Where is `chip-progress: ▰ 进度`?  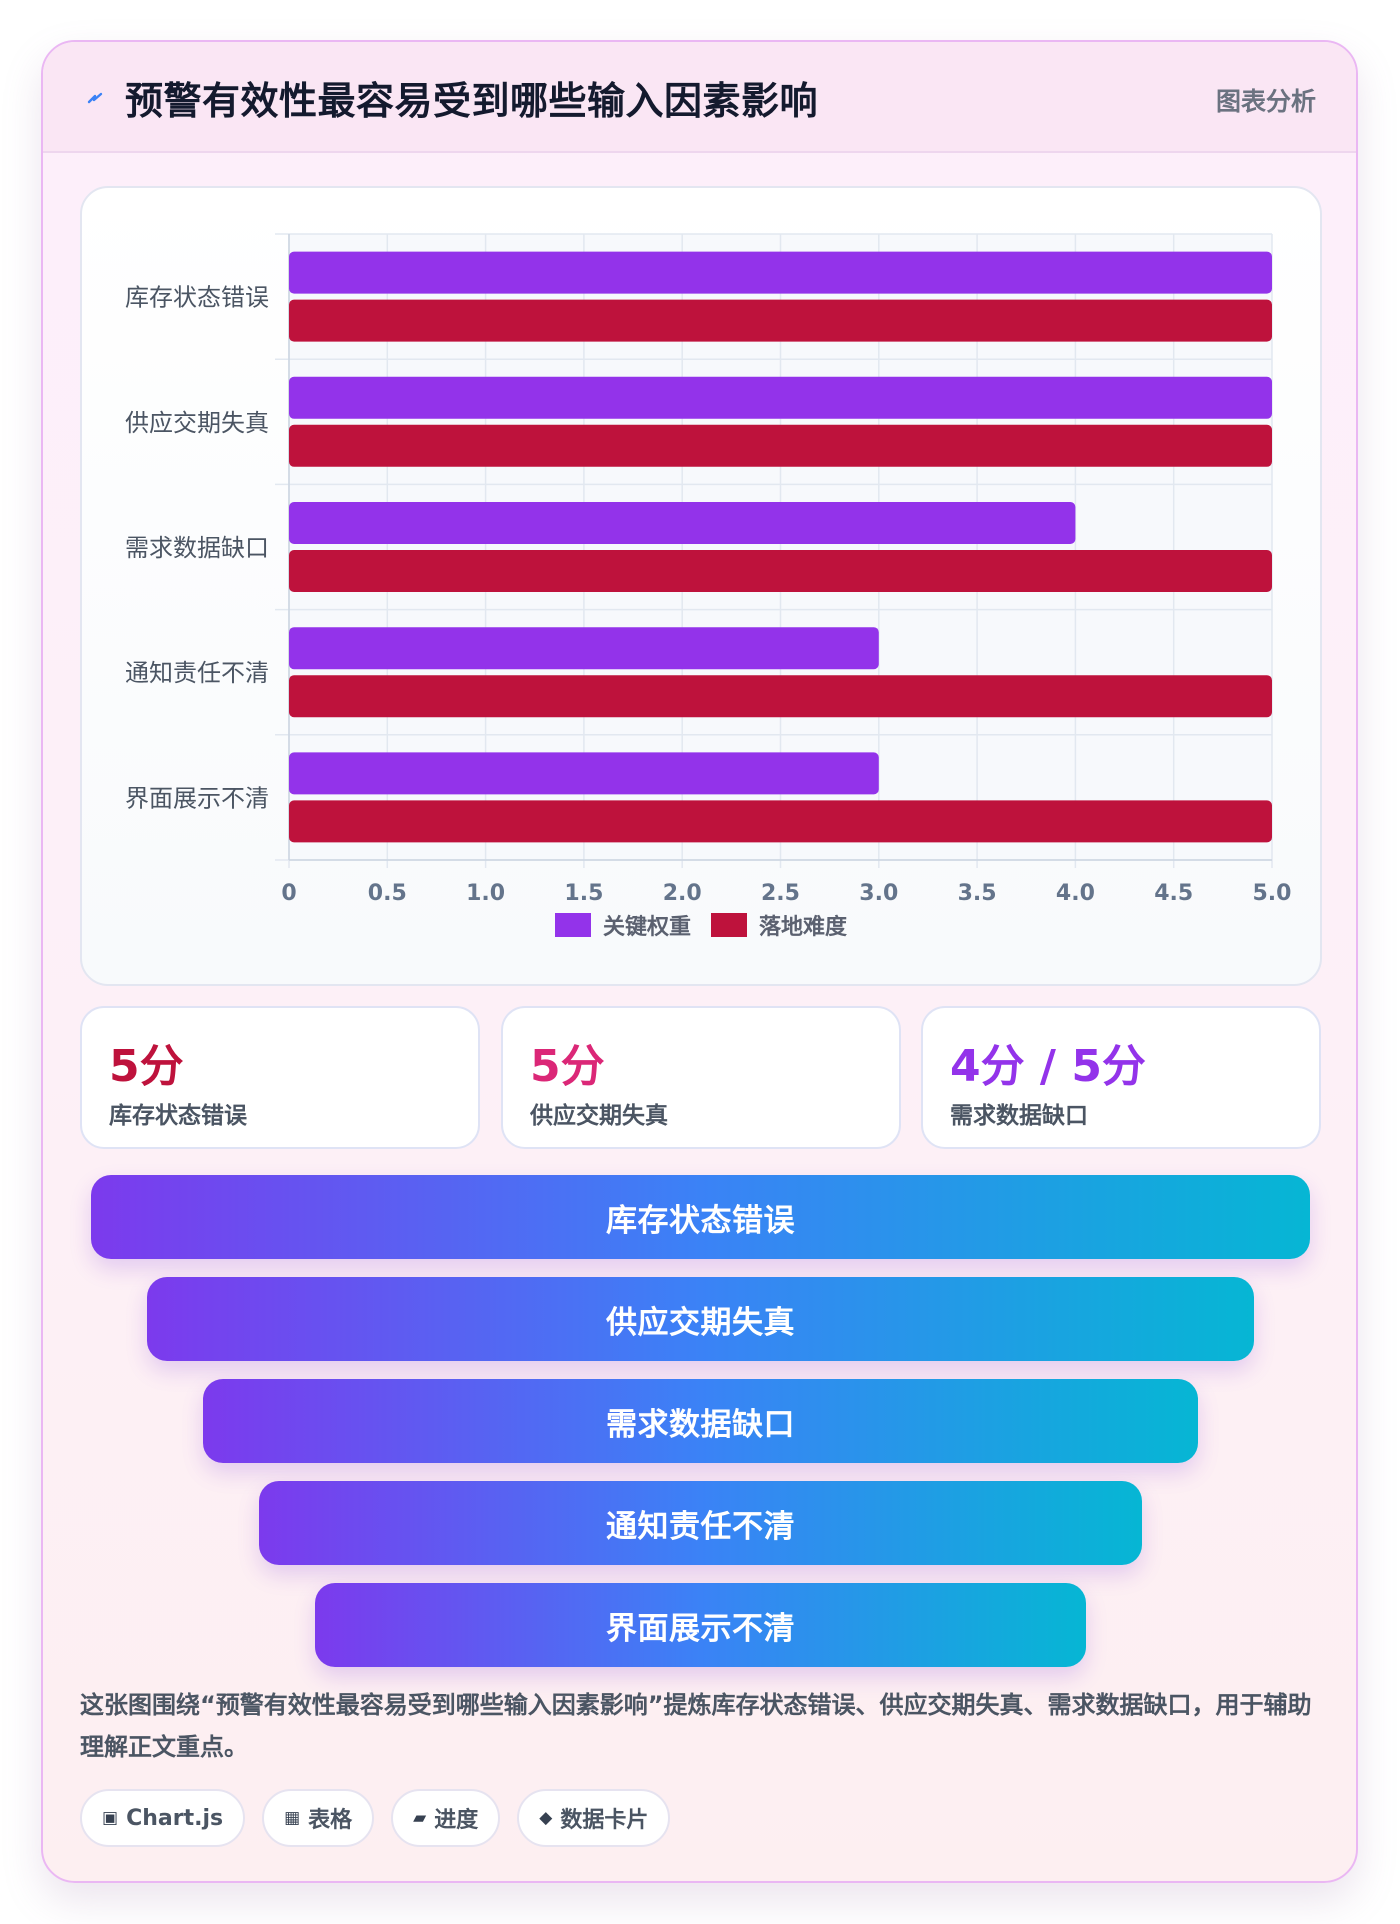
chip-progress: ▰ 进度 is located at coordinates (446, 1818).